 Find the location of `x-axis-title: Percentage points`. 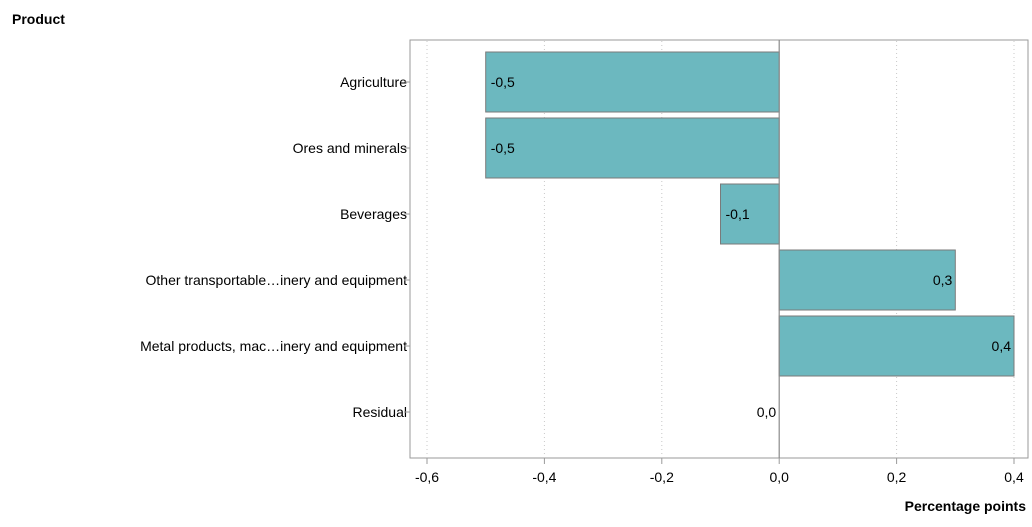

x-axis-title: Percentage points is located at coordinates (966, 506).